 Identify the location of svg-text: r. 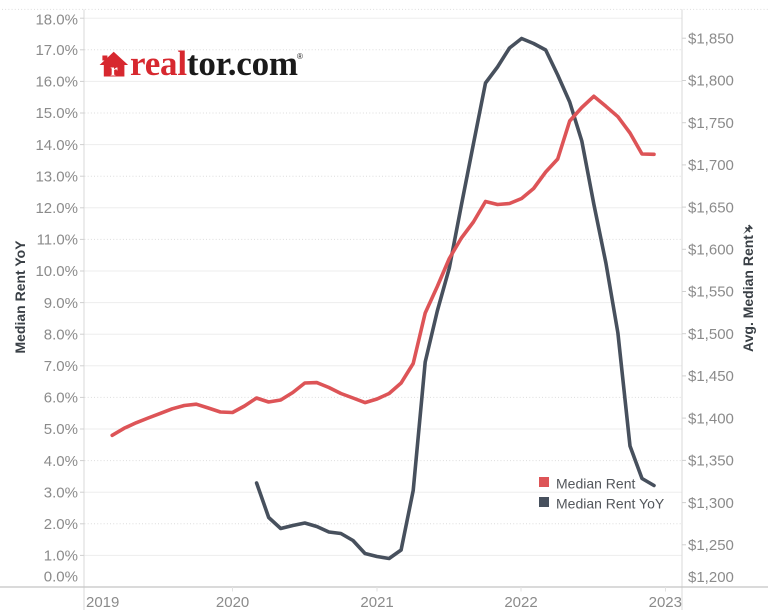
(114, 69).